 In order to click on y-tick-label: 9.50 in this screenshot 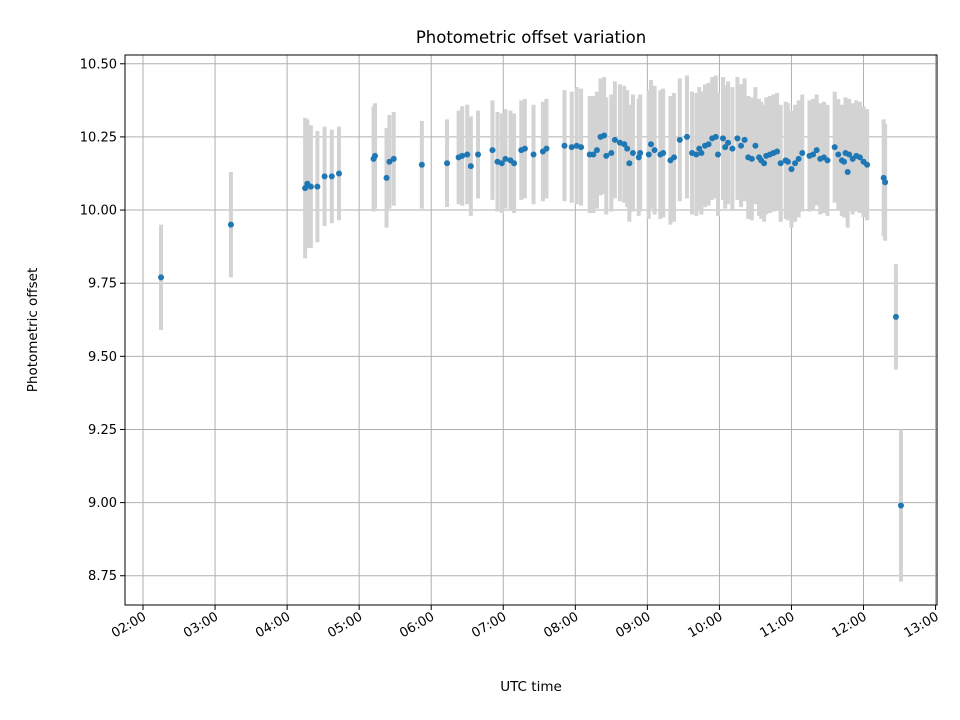, I will do `click(102, 357)`.